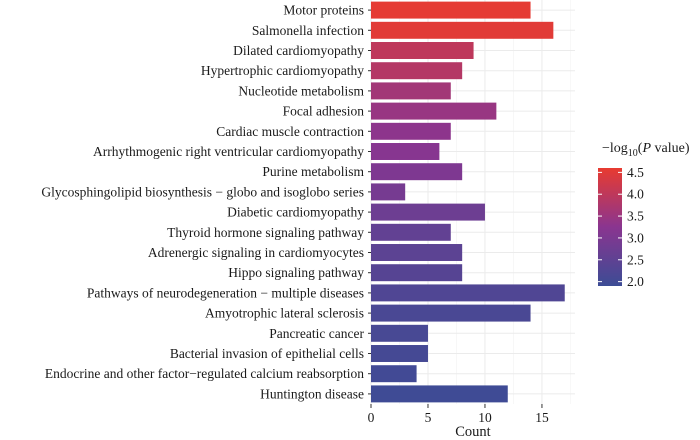 The image size is (700, 440). What do you see at coordinates (265, 232) in the screenshot?
I see `category-label: Thyroid hormone signaling pathway` at bounding box center [265, 232].